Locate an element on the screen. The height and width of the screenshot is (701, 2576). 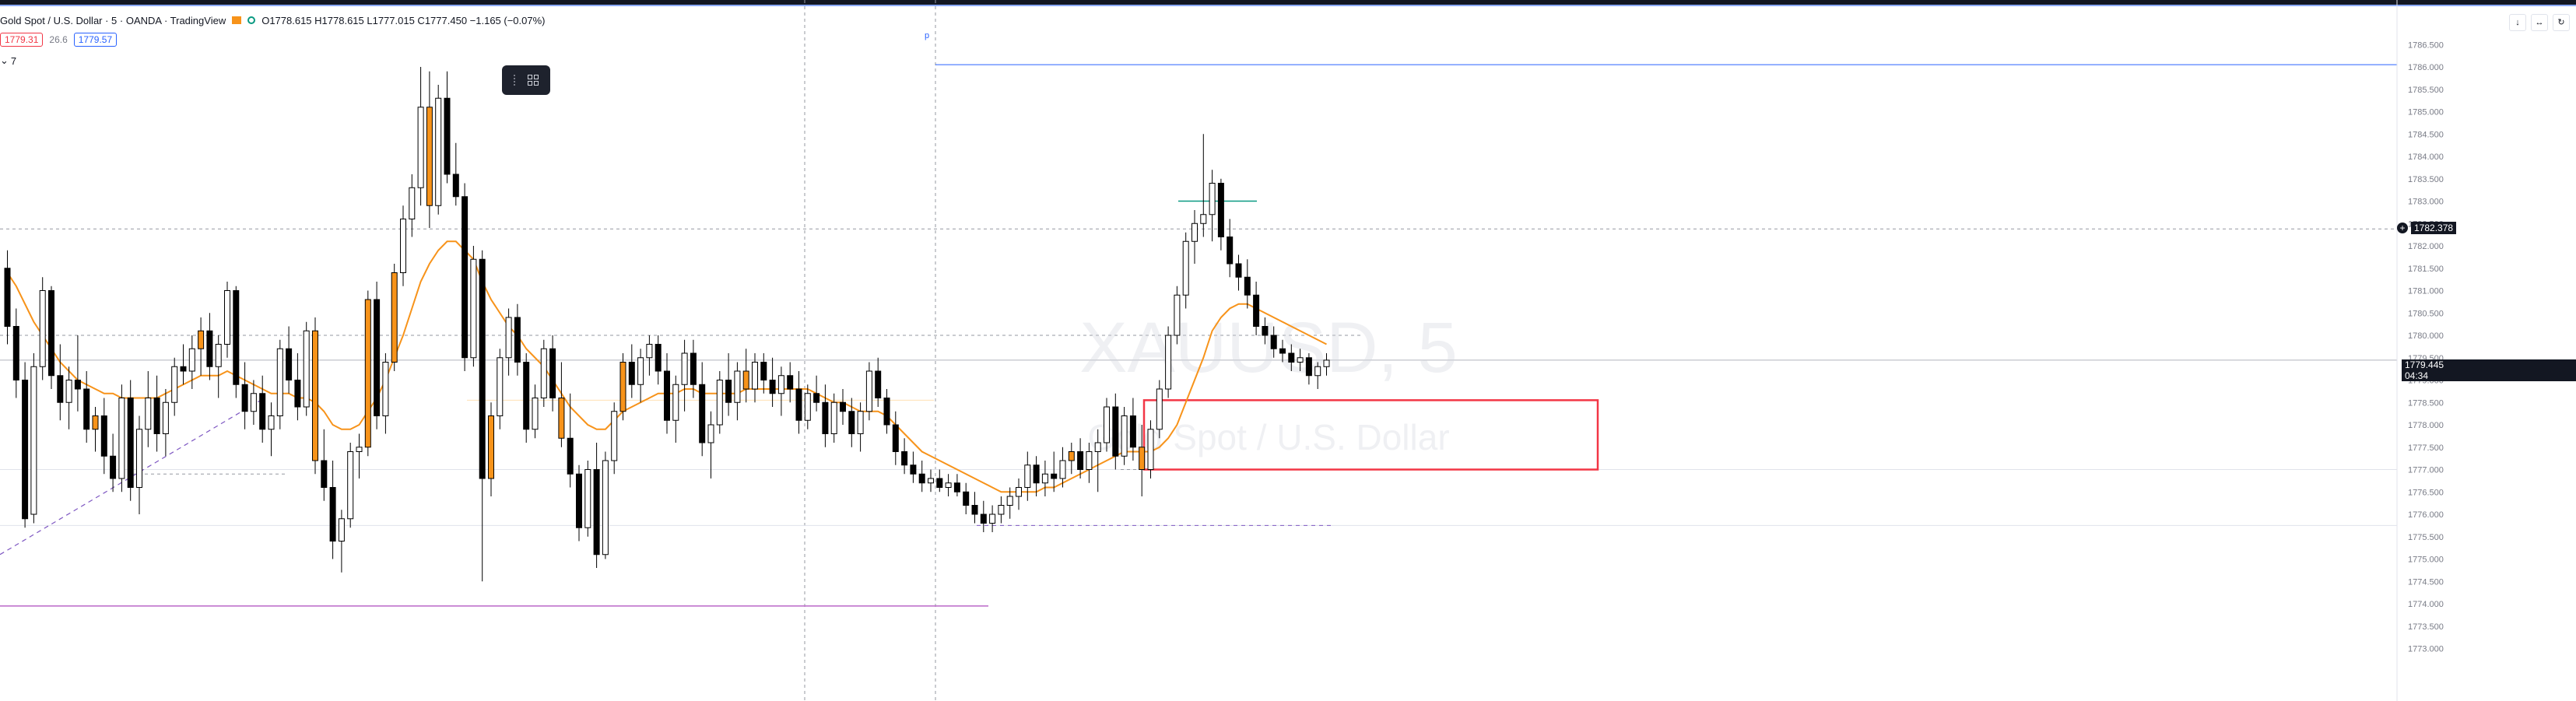
pin-icon: p is located at coordinates (928, 35).